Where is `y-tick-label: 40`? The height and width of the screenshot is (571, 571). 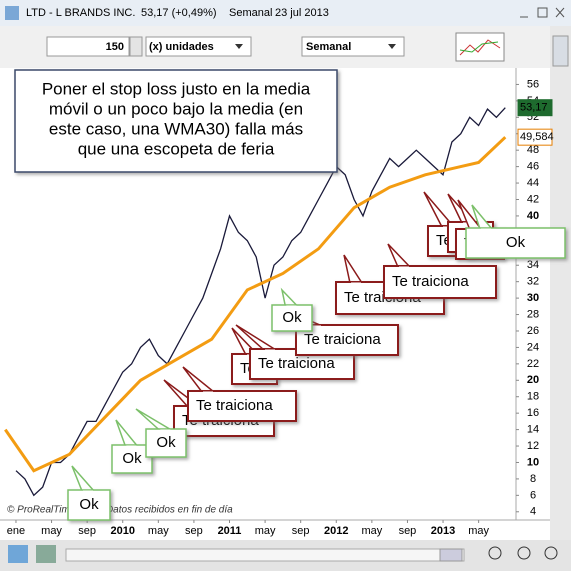
y-tick-label: 40 is located at coordinates (533, 216).